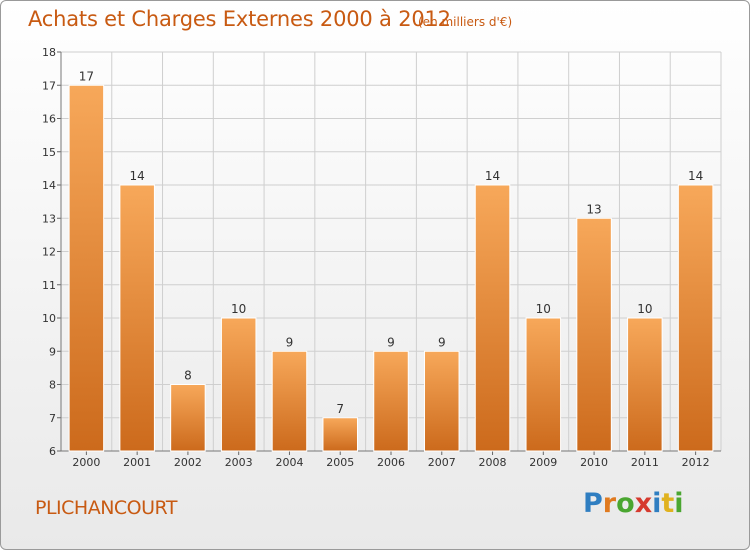 The width and height of the screenshot is (750, 550). I want to click on data-label-2001: 14, so click(137, 176).